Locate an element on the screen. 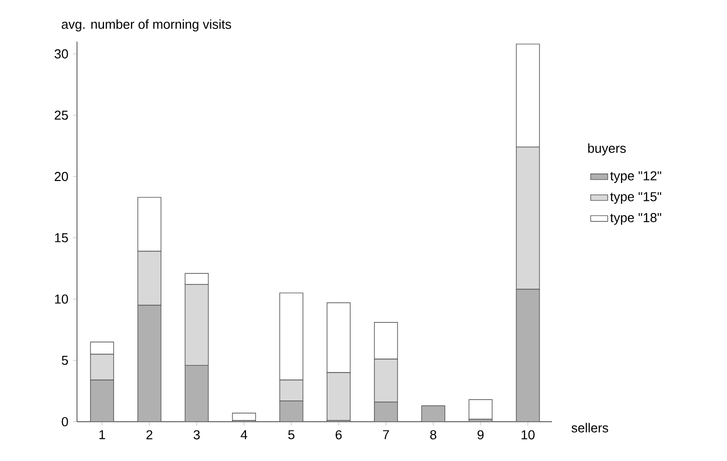 The image size is (727, 461). x-tick-label: 9 is located at coordinates (481, 435).